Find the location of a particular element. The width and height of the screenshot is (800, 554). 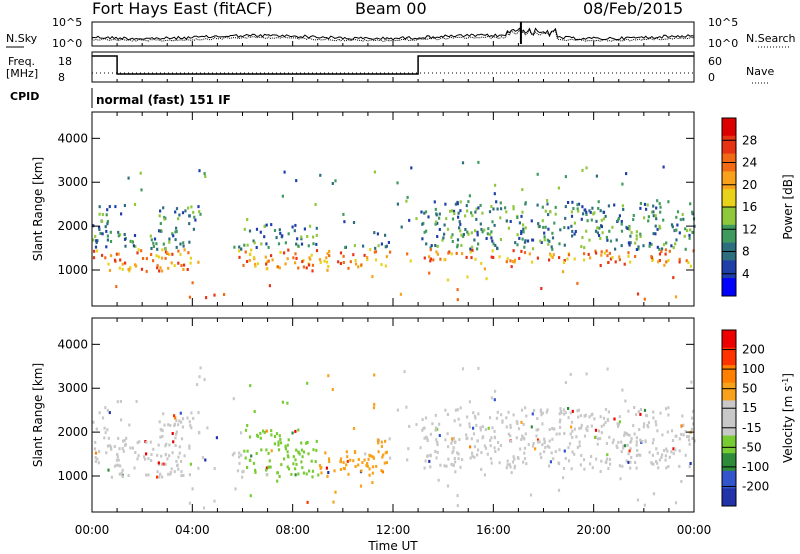

colorbar-tick-label: 24 is located at coordinates (749, 163).